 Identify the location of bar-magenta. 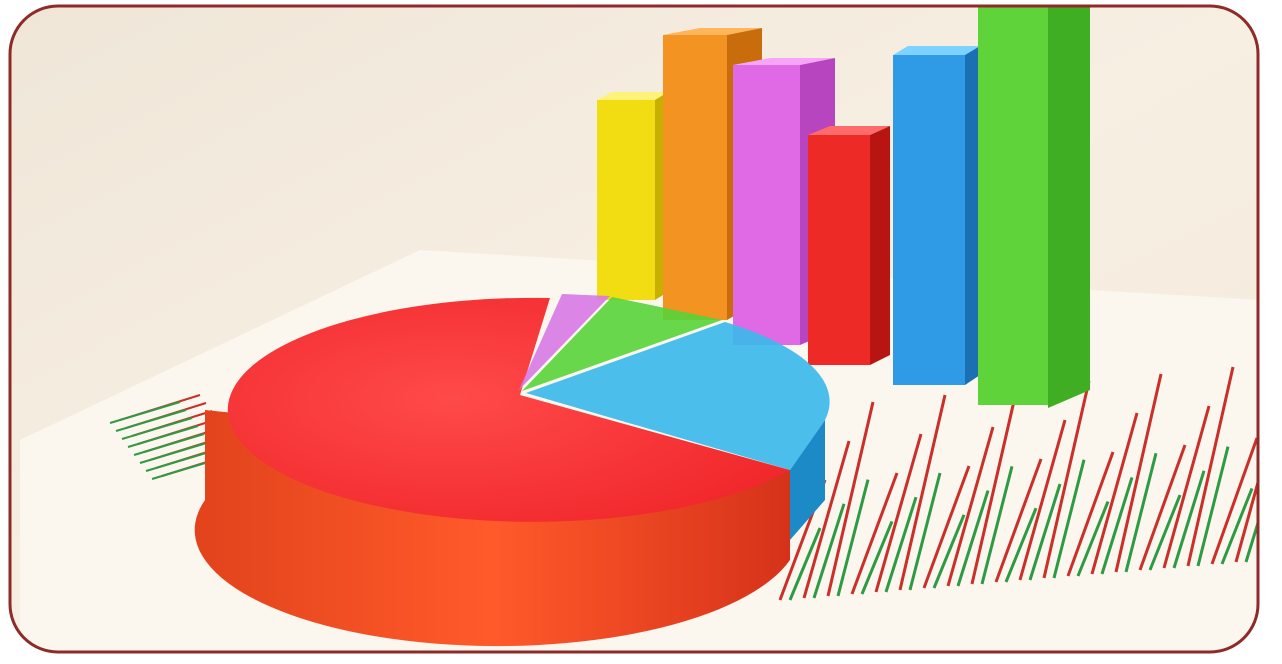
(766, 205).